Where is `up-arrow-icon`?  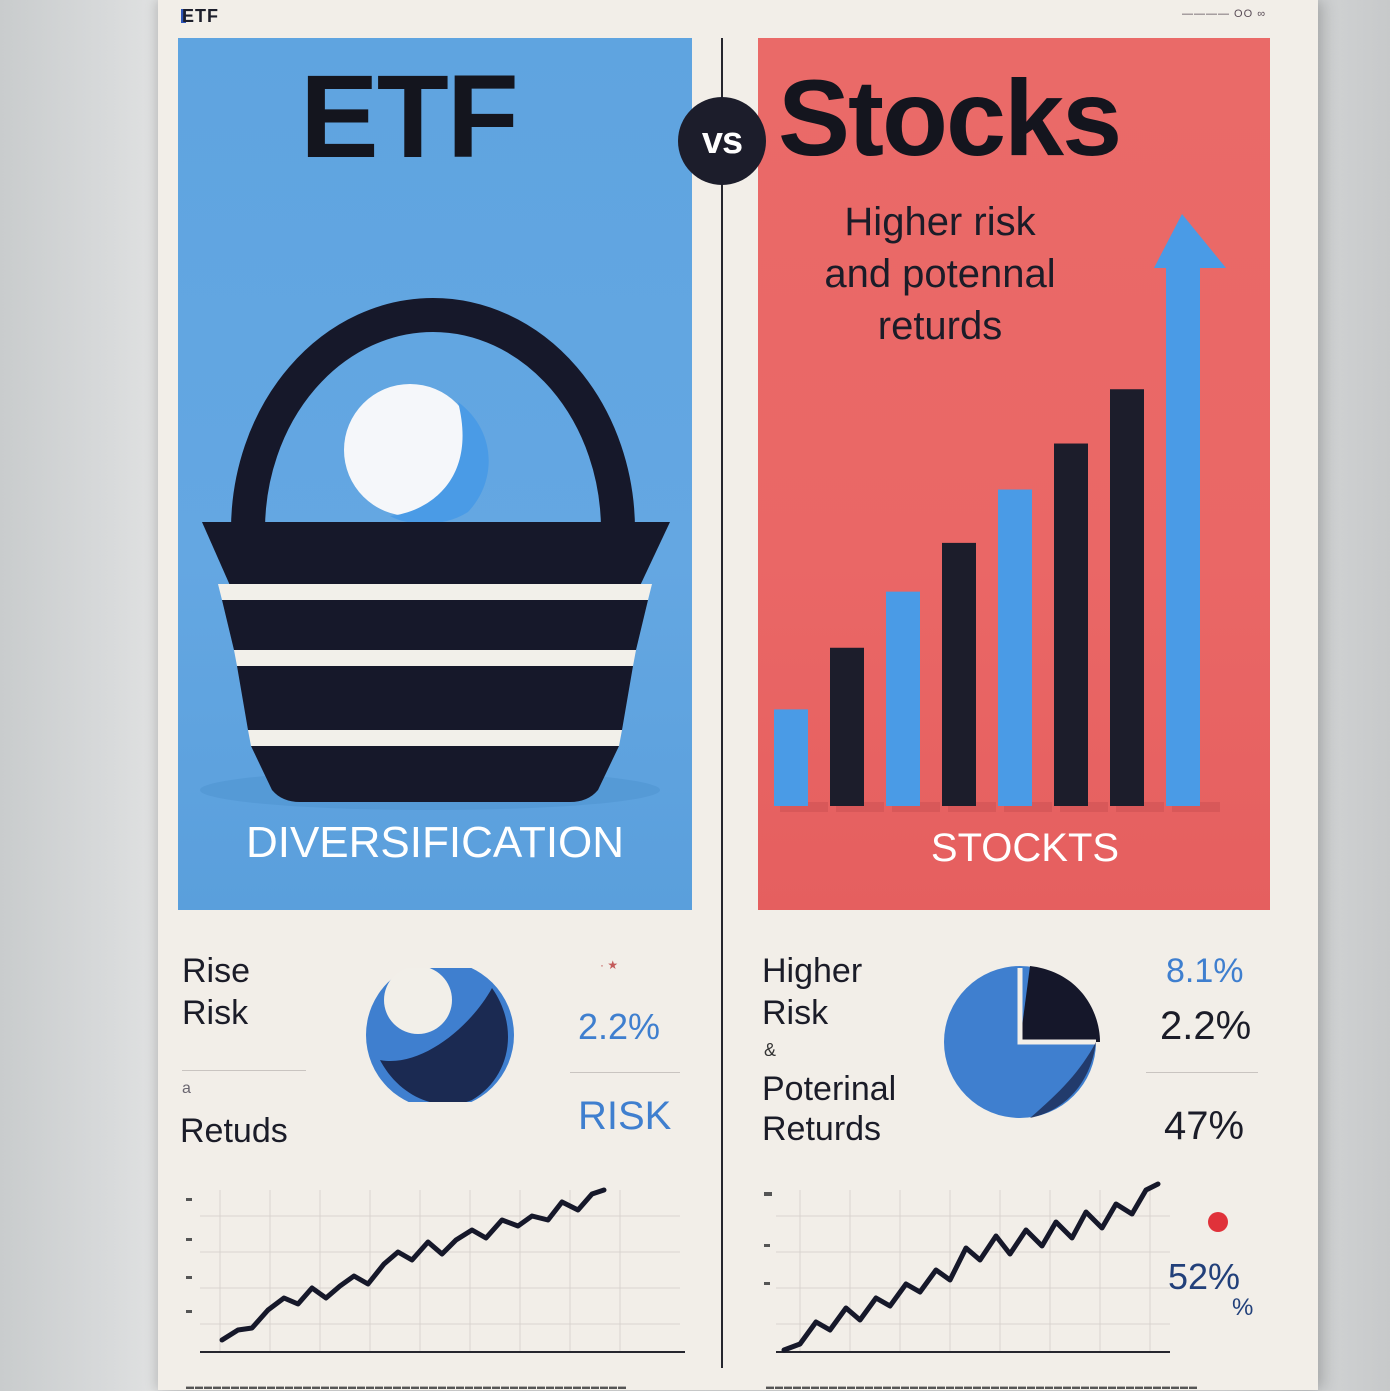
up-arrow-icon is located at coordinates (1190, 241).